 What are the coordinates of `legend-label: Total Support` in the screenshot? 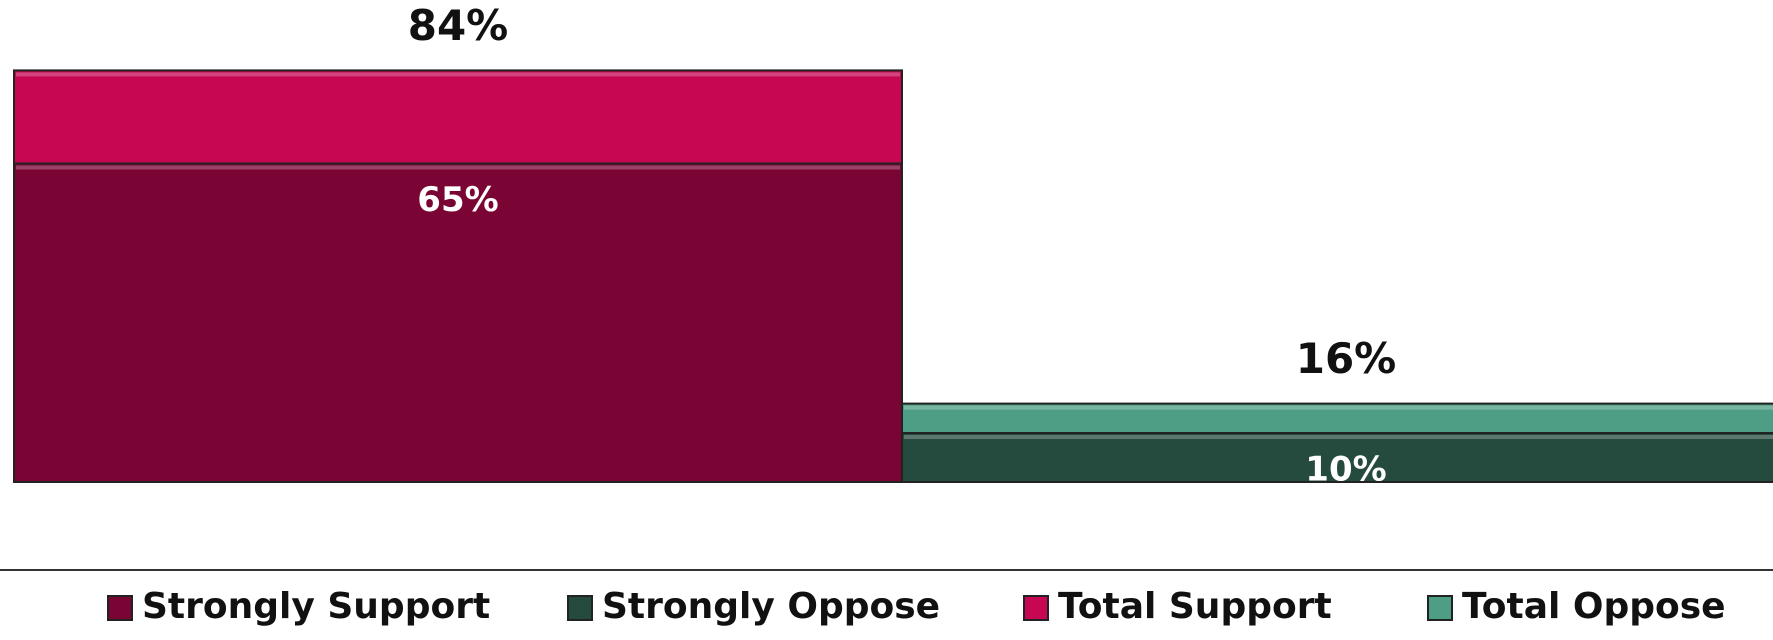 It's located at (1195, 606).